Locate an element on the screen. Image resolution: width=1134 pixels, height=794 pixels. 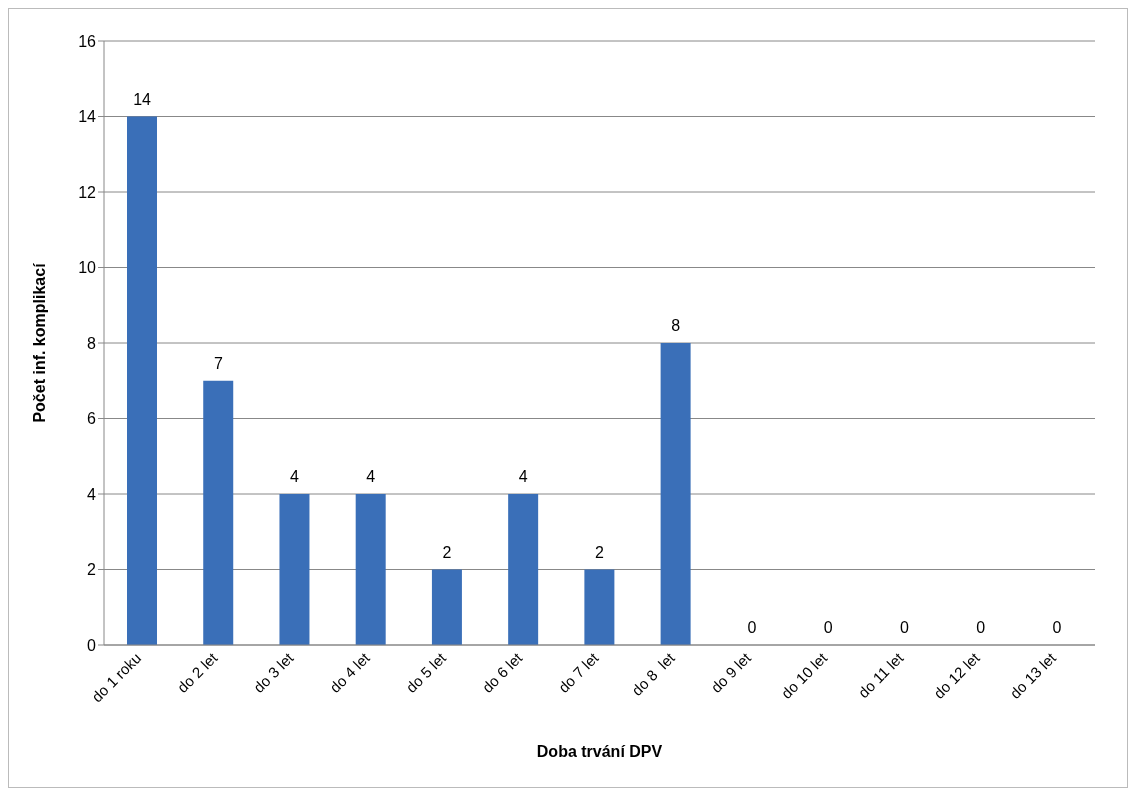
data-label: 14 is located at coordinates (142, 99).